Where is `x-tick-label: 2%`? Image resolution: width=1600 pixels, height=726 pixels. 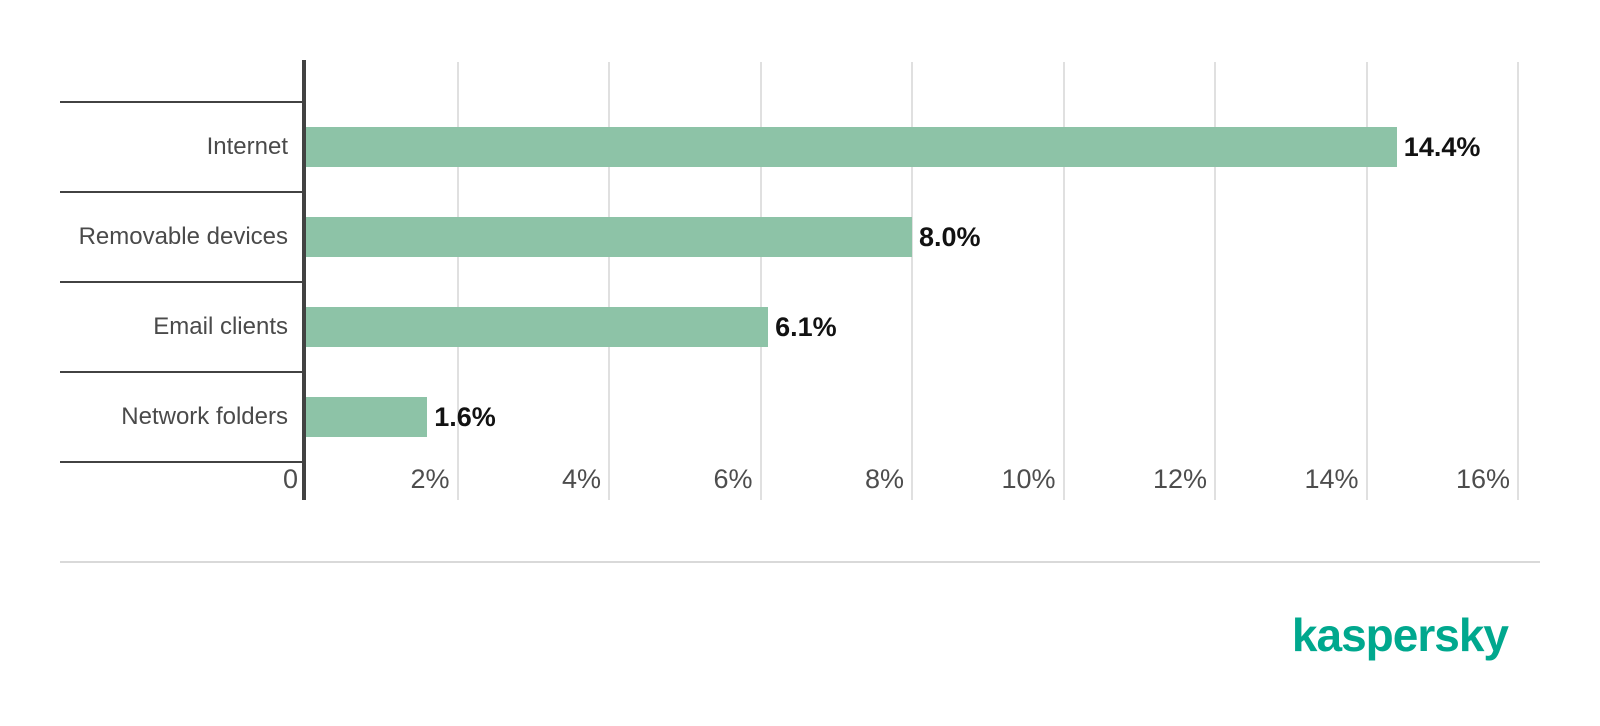 x-tick-label: 2% is located at coordinates (430, 479).